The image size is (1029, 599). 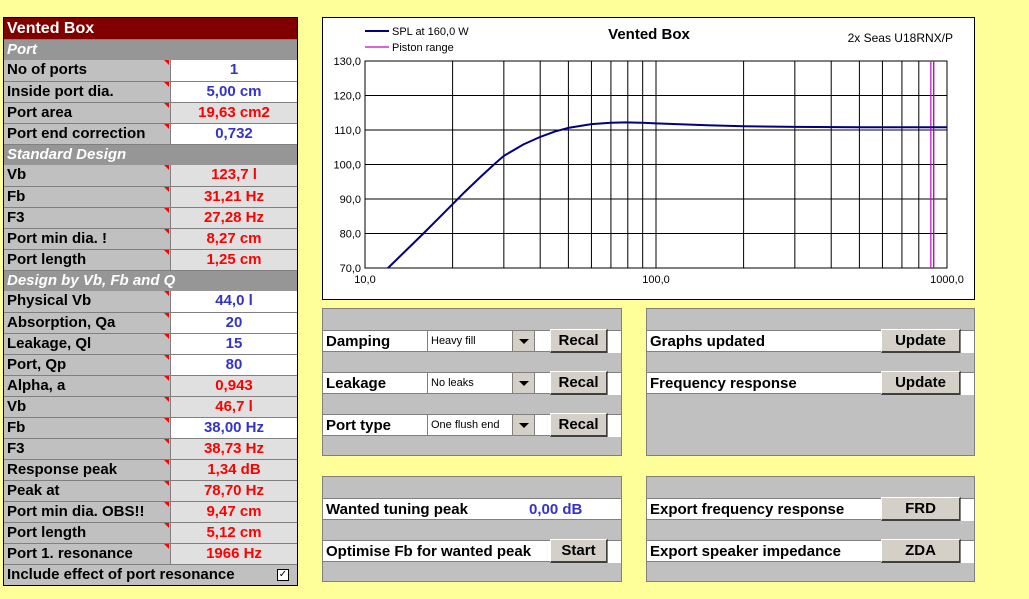 What do you see at coordinates (233, 301) in the screenshot?
I see `parameter-value: 44,0 l` at bounding box center [233, 301].